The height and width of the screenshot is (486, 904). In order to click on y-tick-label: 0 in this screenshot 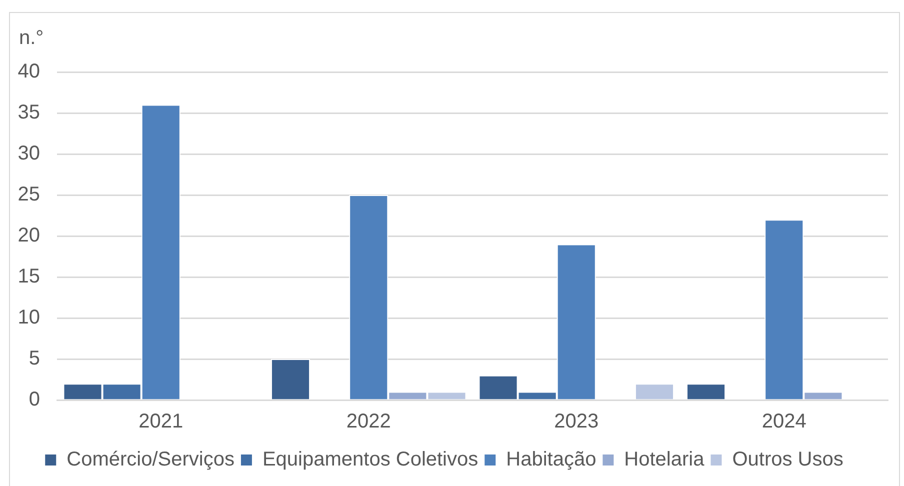, I will do `click(34, 399)`.